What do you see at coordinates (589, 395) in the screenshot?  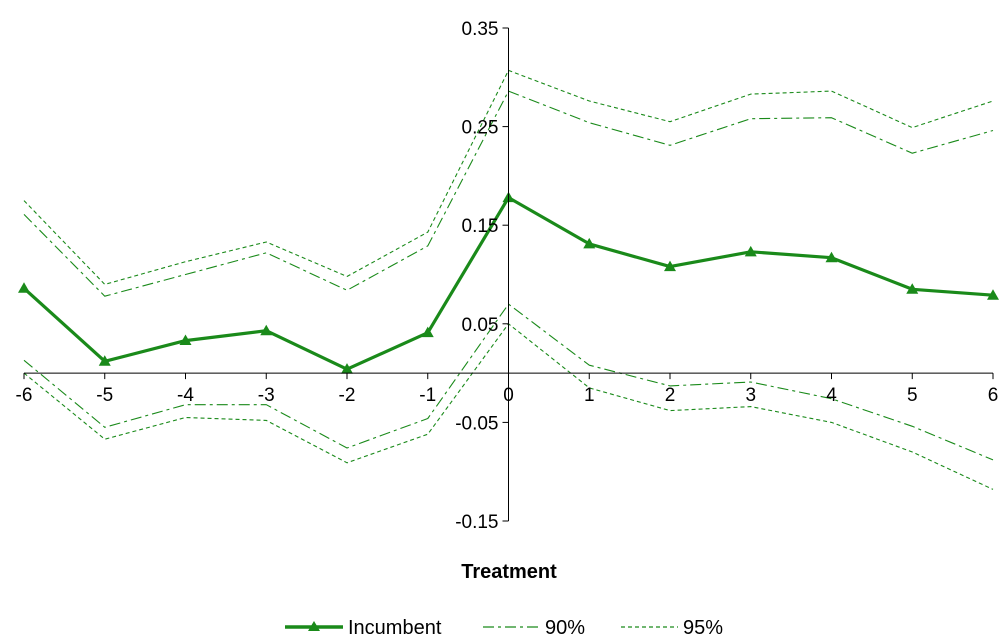 I see `x-tick-label: 1` at bounding box center [589, 395].